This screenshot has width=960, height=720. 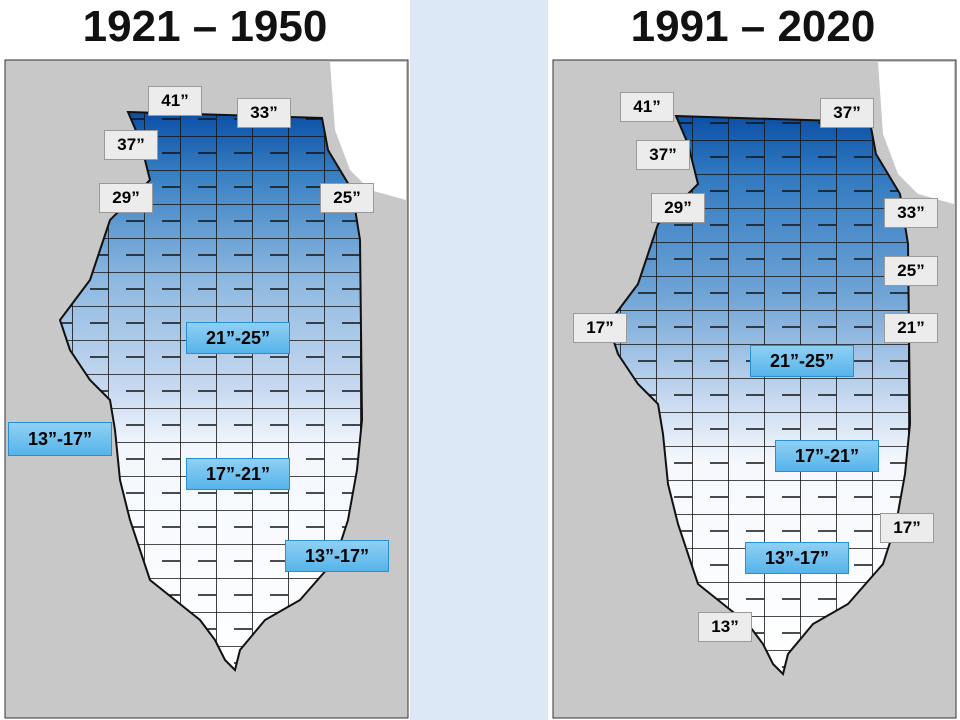 What do you see at coordinates (479, 360) in the screenshot?
I see `divider` at bounding box center [479, 360].